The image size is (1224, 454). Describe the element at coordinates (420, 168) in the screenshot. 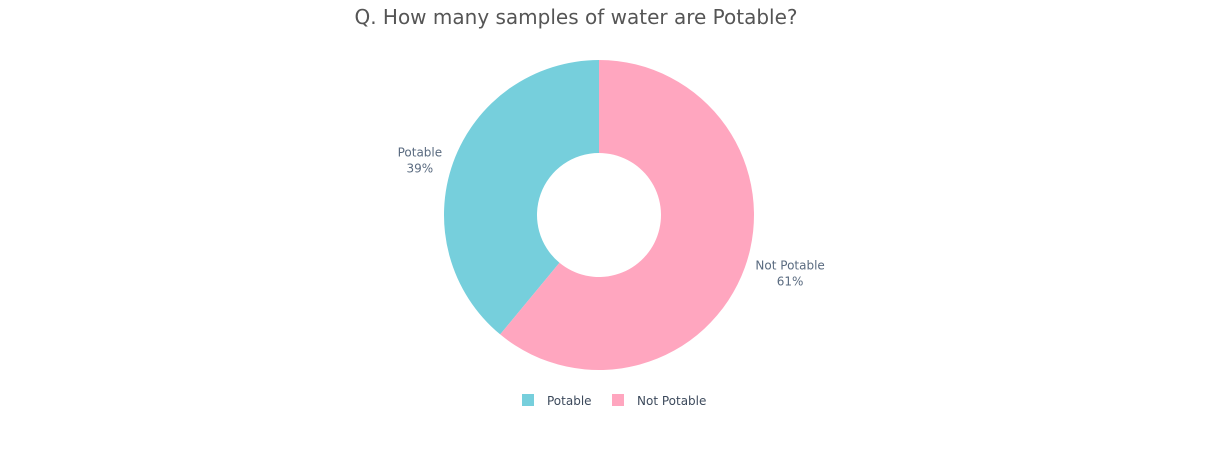

I see `slice-label-percent: 39%` at that location.